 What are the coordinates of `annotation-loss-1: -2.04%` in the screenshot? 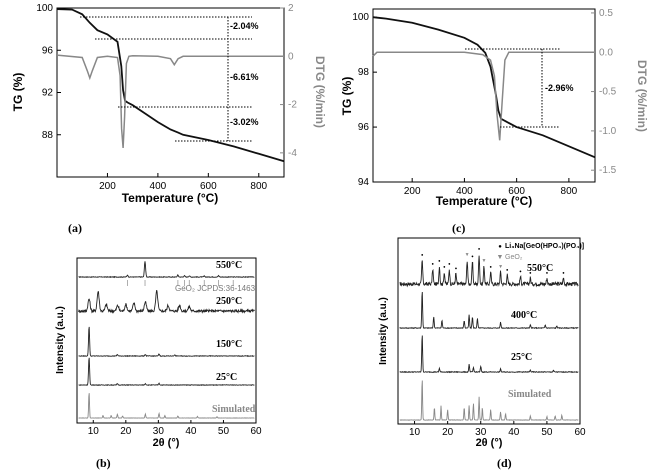 It's located at (244, 26).